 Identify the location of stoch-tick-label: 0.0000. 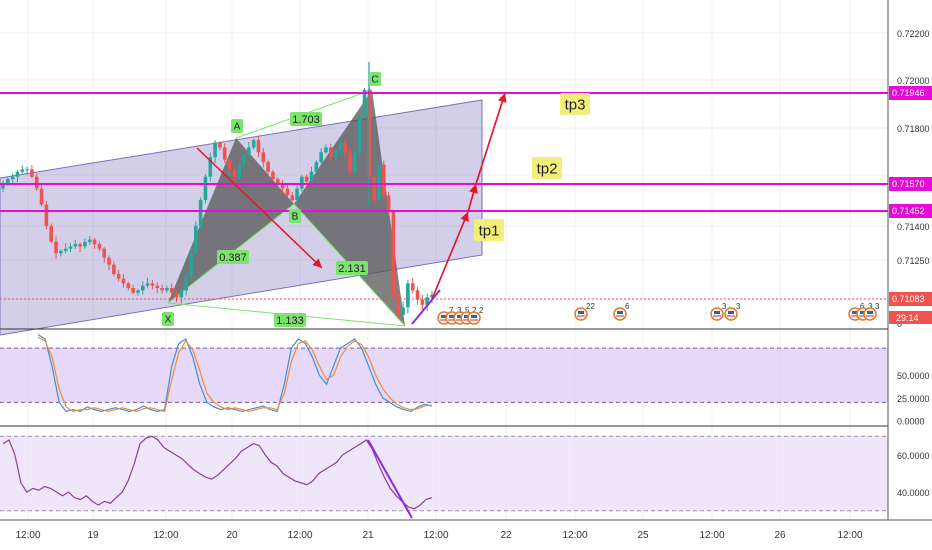
(911, 421).